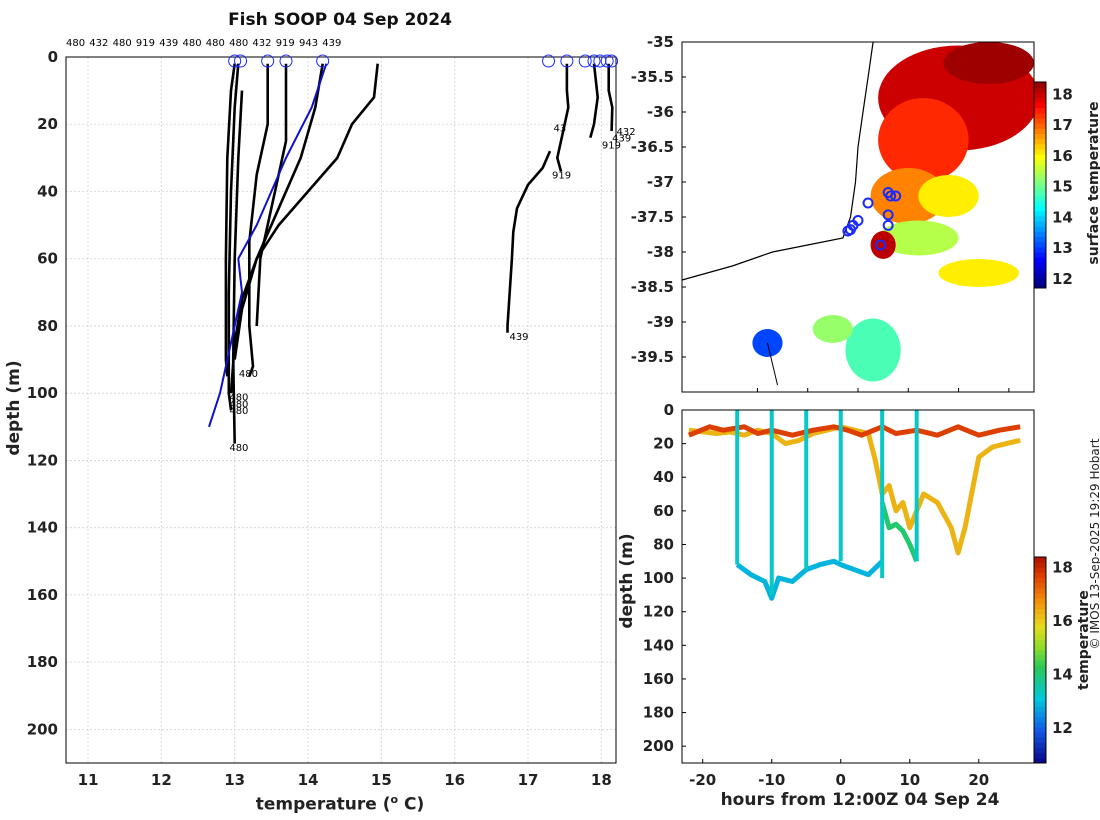 This screenshot has height=820, width=1100. What do you see at coordinates (652, 357) in the screenshot?
I see `y-tick-label: -39.5` at bounding box center [652, 357].